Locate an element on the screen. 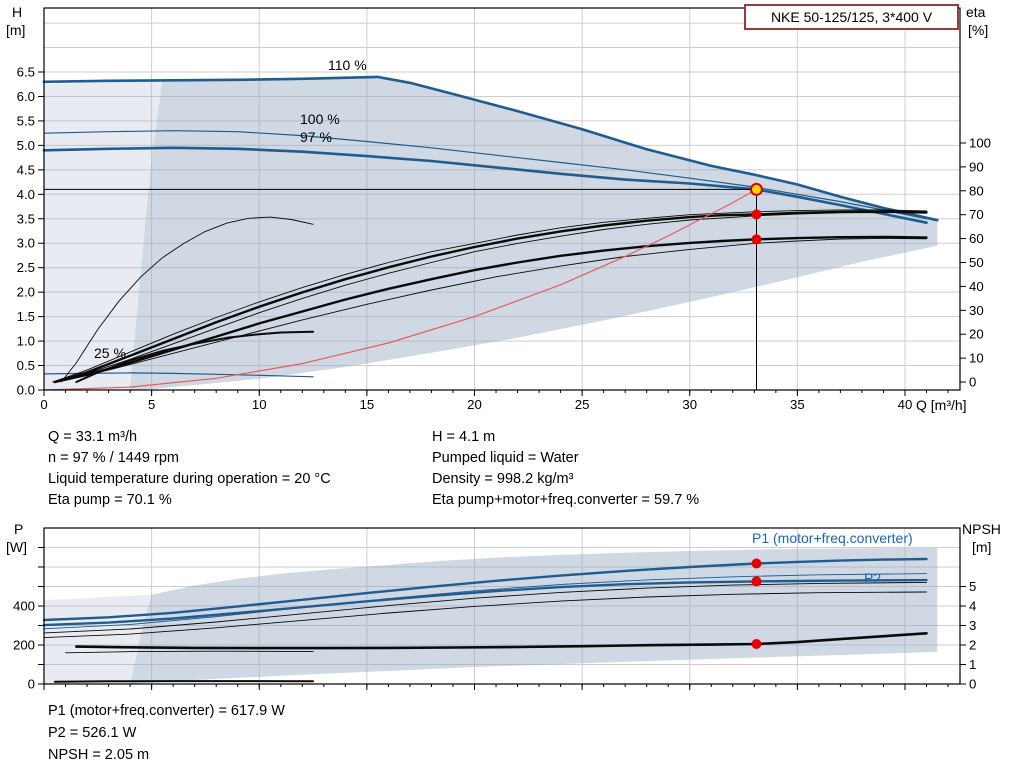 The height and width of the screenshot is (781, 1024). left-tick-label: 3.0 is located at coordinates (26, 243).